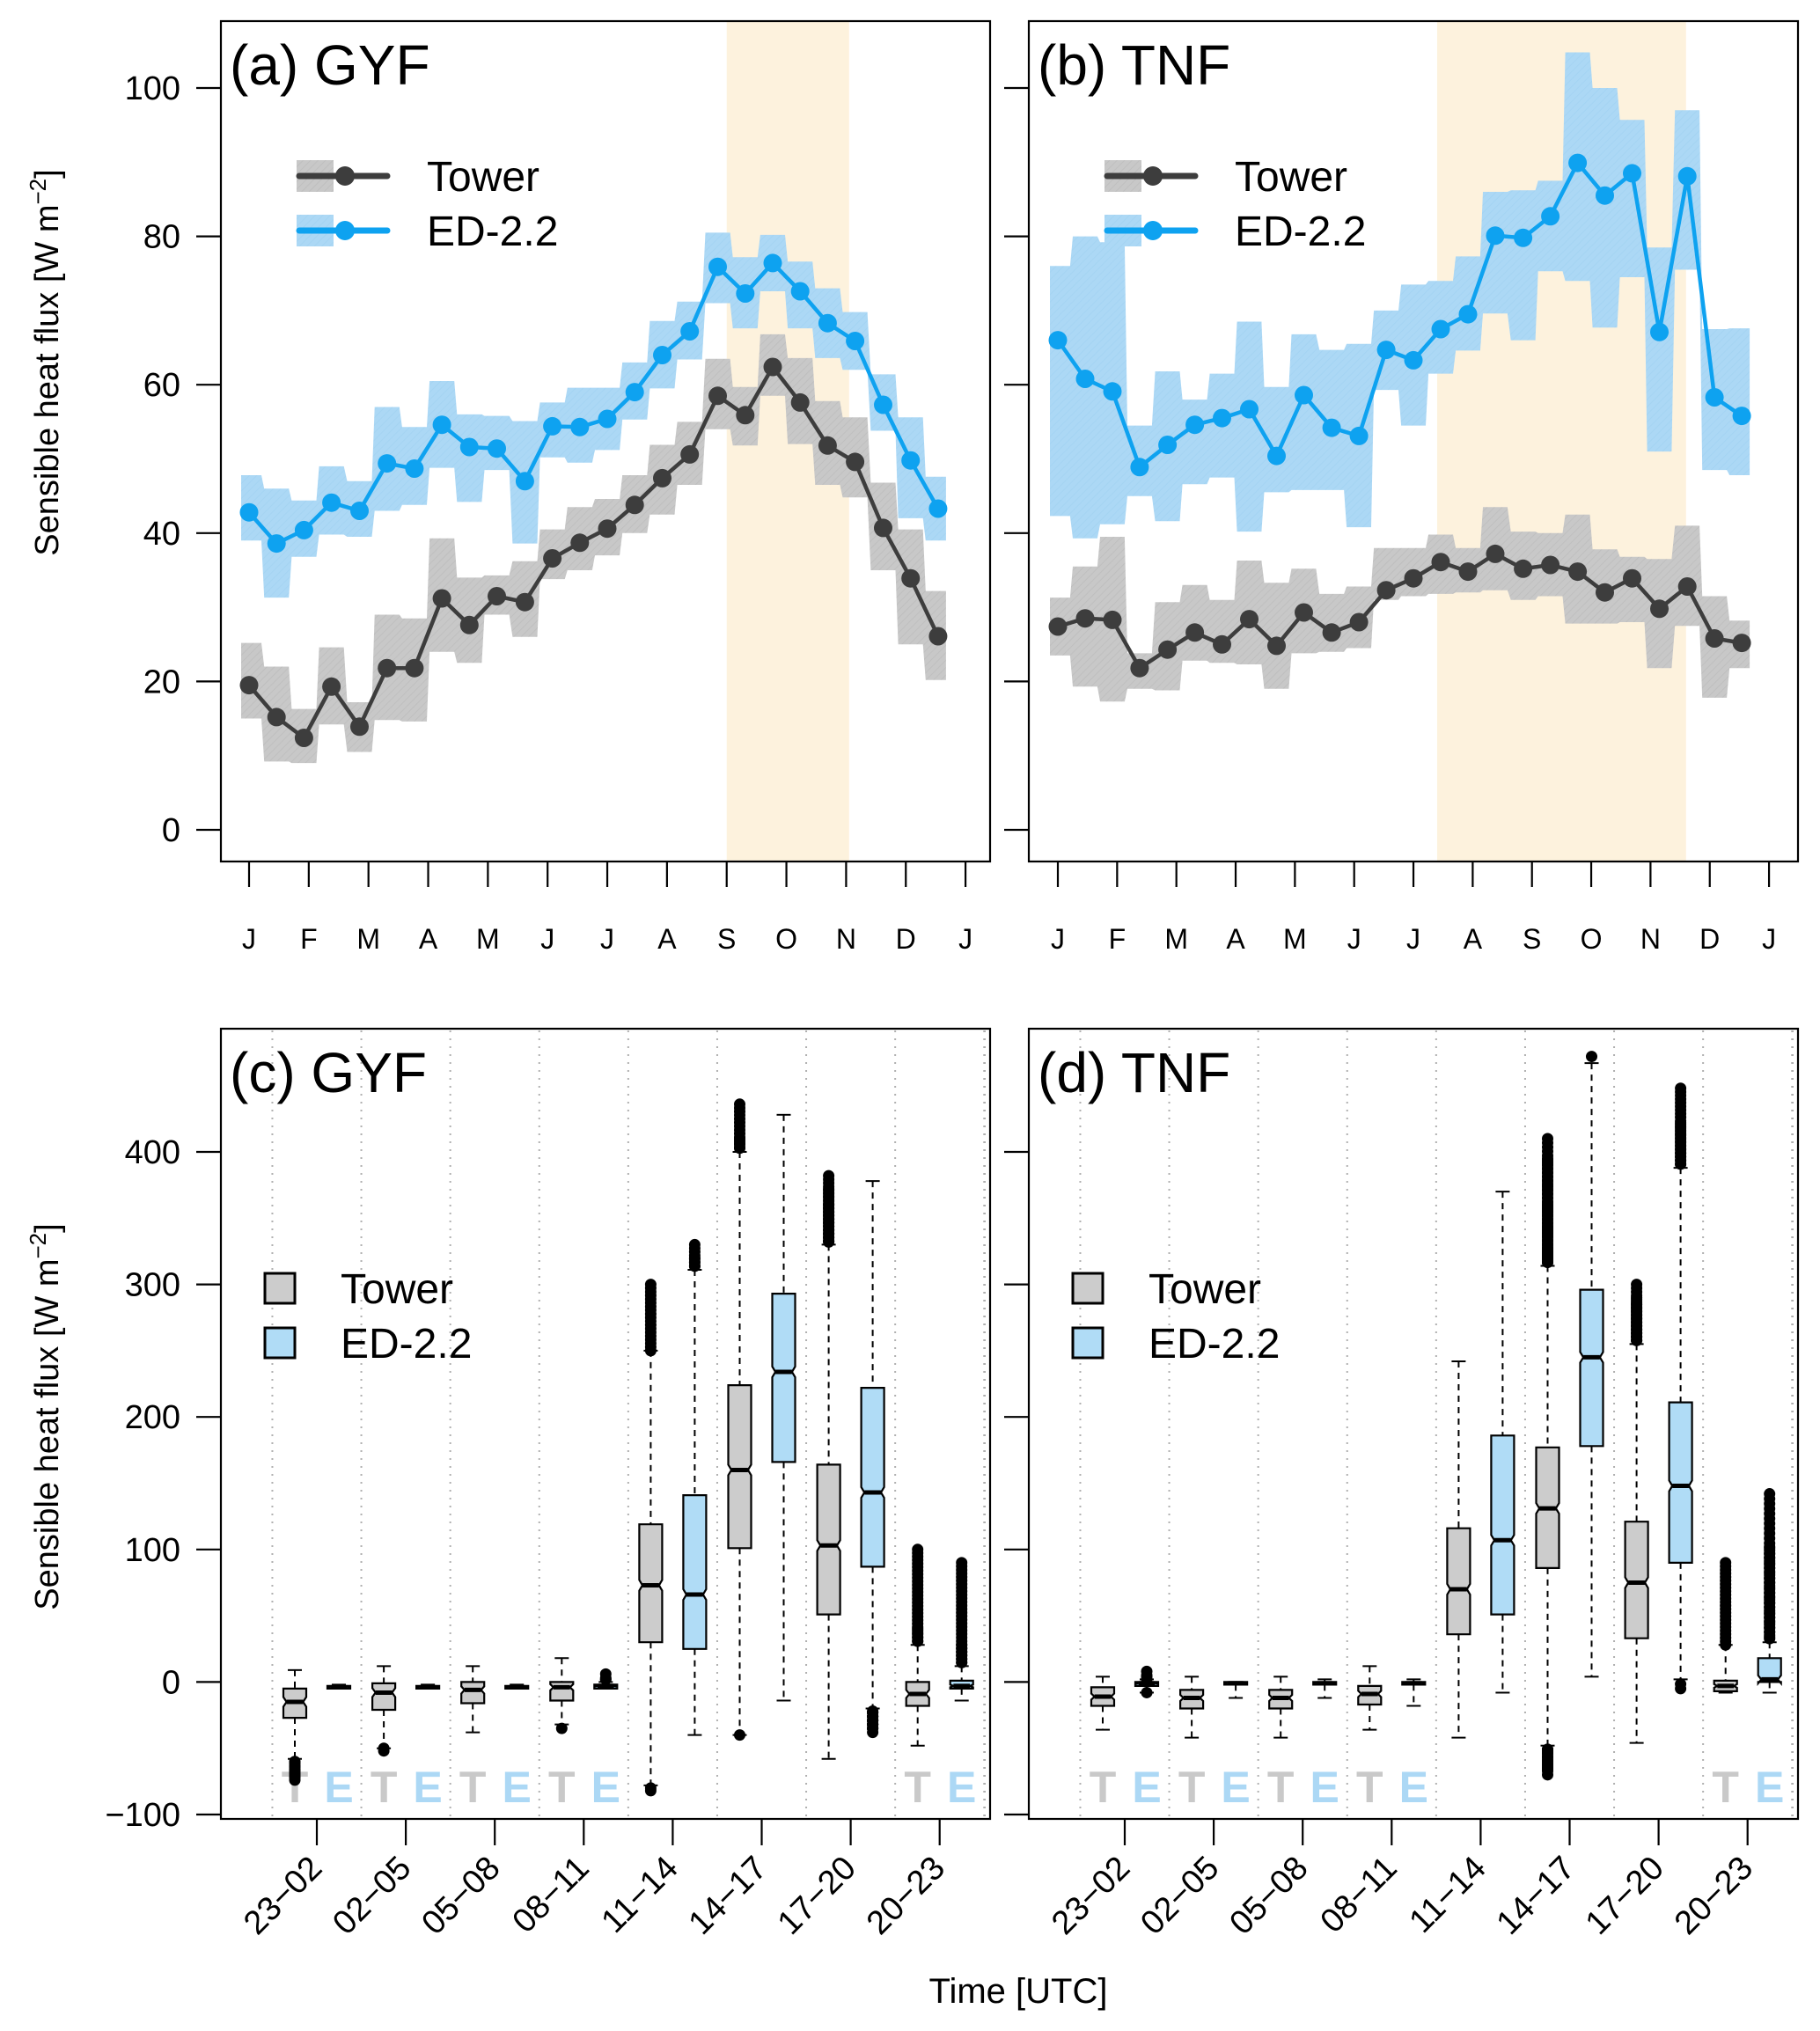 This screenshot has height=2031, width=1820. Describe the element at coordinates (1134, 65) in the screenshot. I see `panel-b-title: (b) TNF` at that location.